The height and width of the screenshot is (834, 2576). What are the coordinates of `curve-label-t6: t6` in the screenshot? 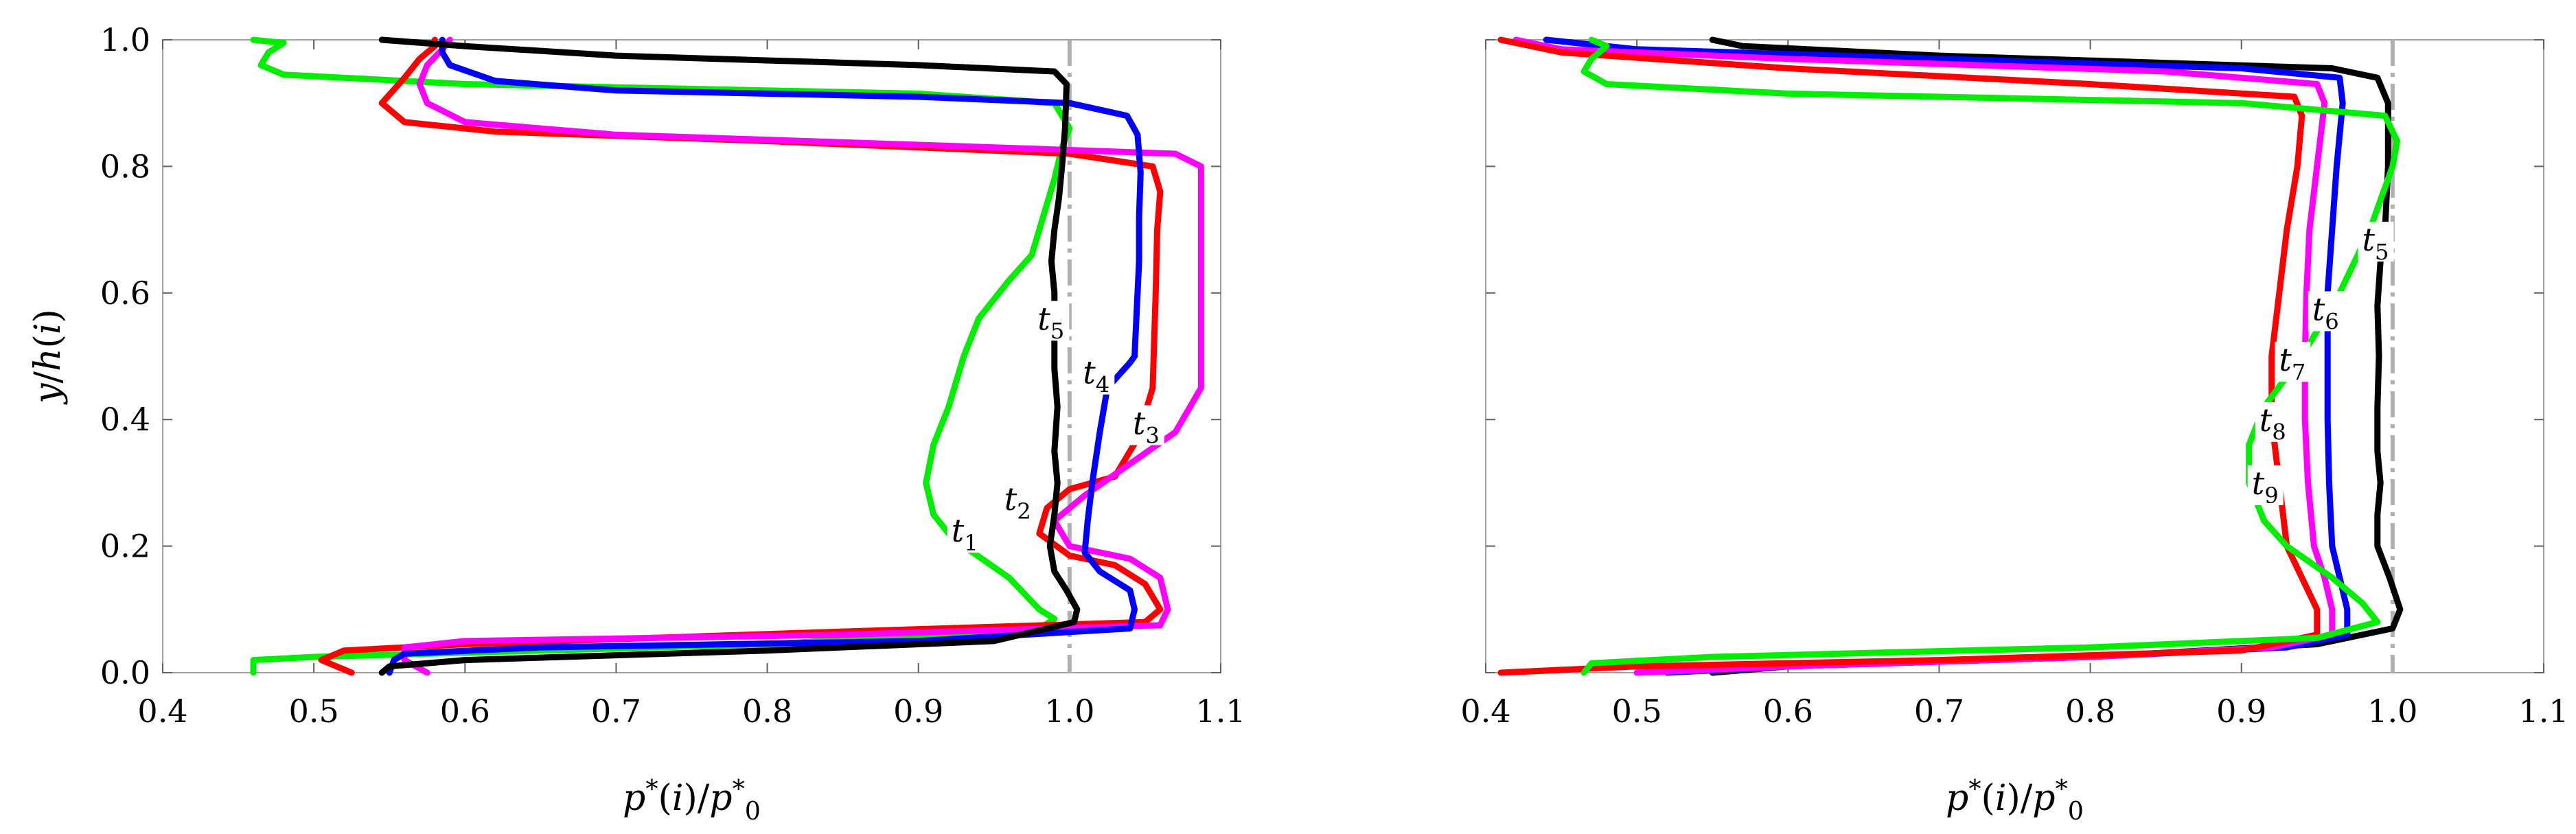 It's located at (2325, 312).